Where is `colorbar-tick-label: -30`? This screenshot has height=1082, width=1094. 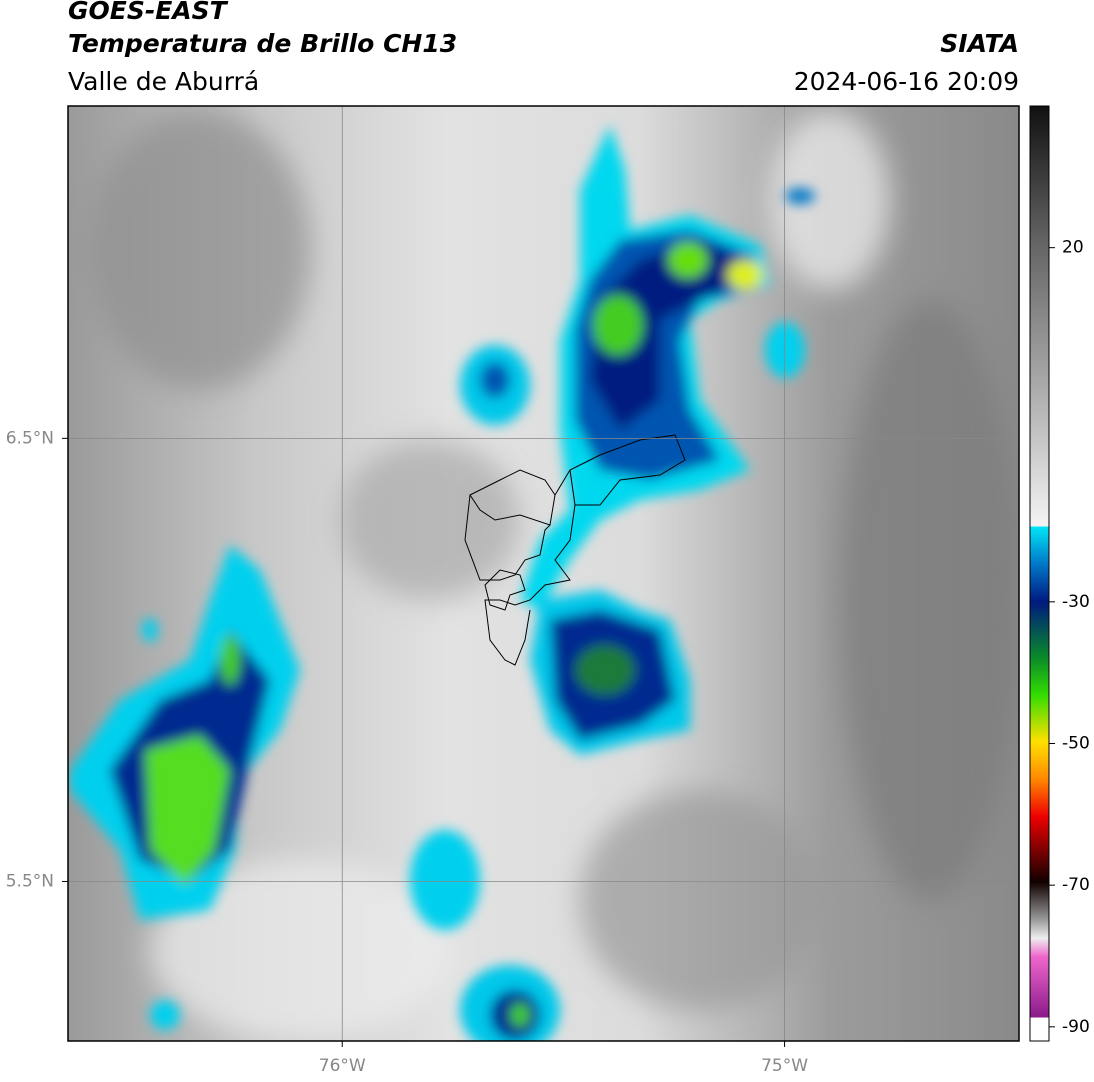
colorbar-tick-label: -30 is located at coordinates (1076, 602).